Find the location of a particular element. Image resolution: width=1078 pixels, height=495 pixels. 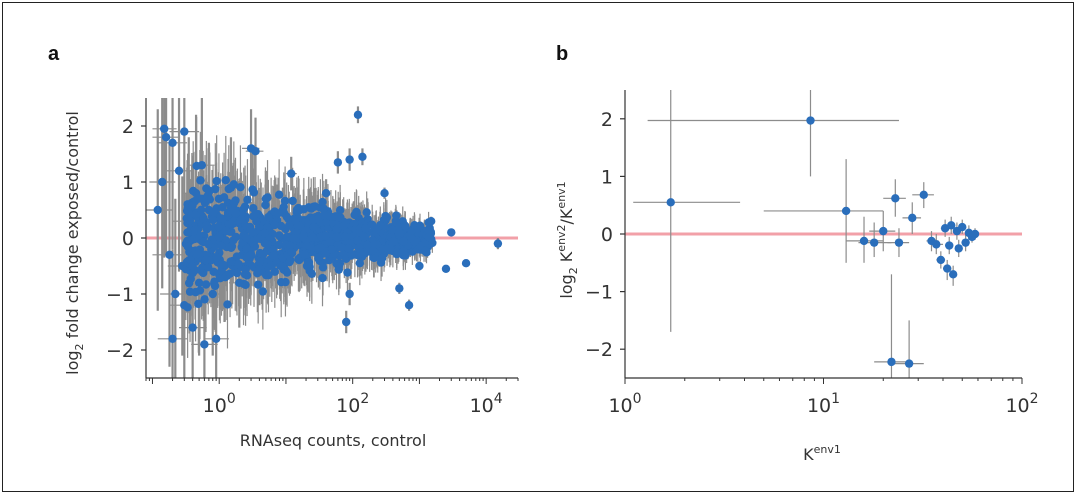

panel-b-y-axis-label: log2 Kenv2/Kenv1 is located at coordinates (567, 239).